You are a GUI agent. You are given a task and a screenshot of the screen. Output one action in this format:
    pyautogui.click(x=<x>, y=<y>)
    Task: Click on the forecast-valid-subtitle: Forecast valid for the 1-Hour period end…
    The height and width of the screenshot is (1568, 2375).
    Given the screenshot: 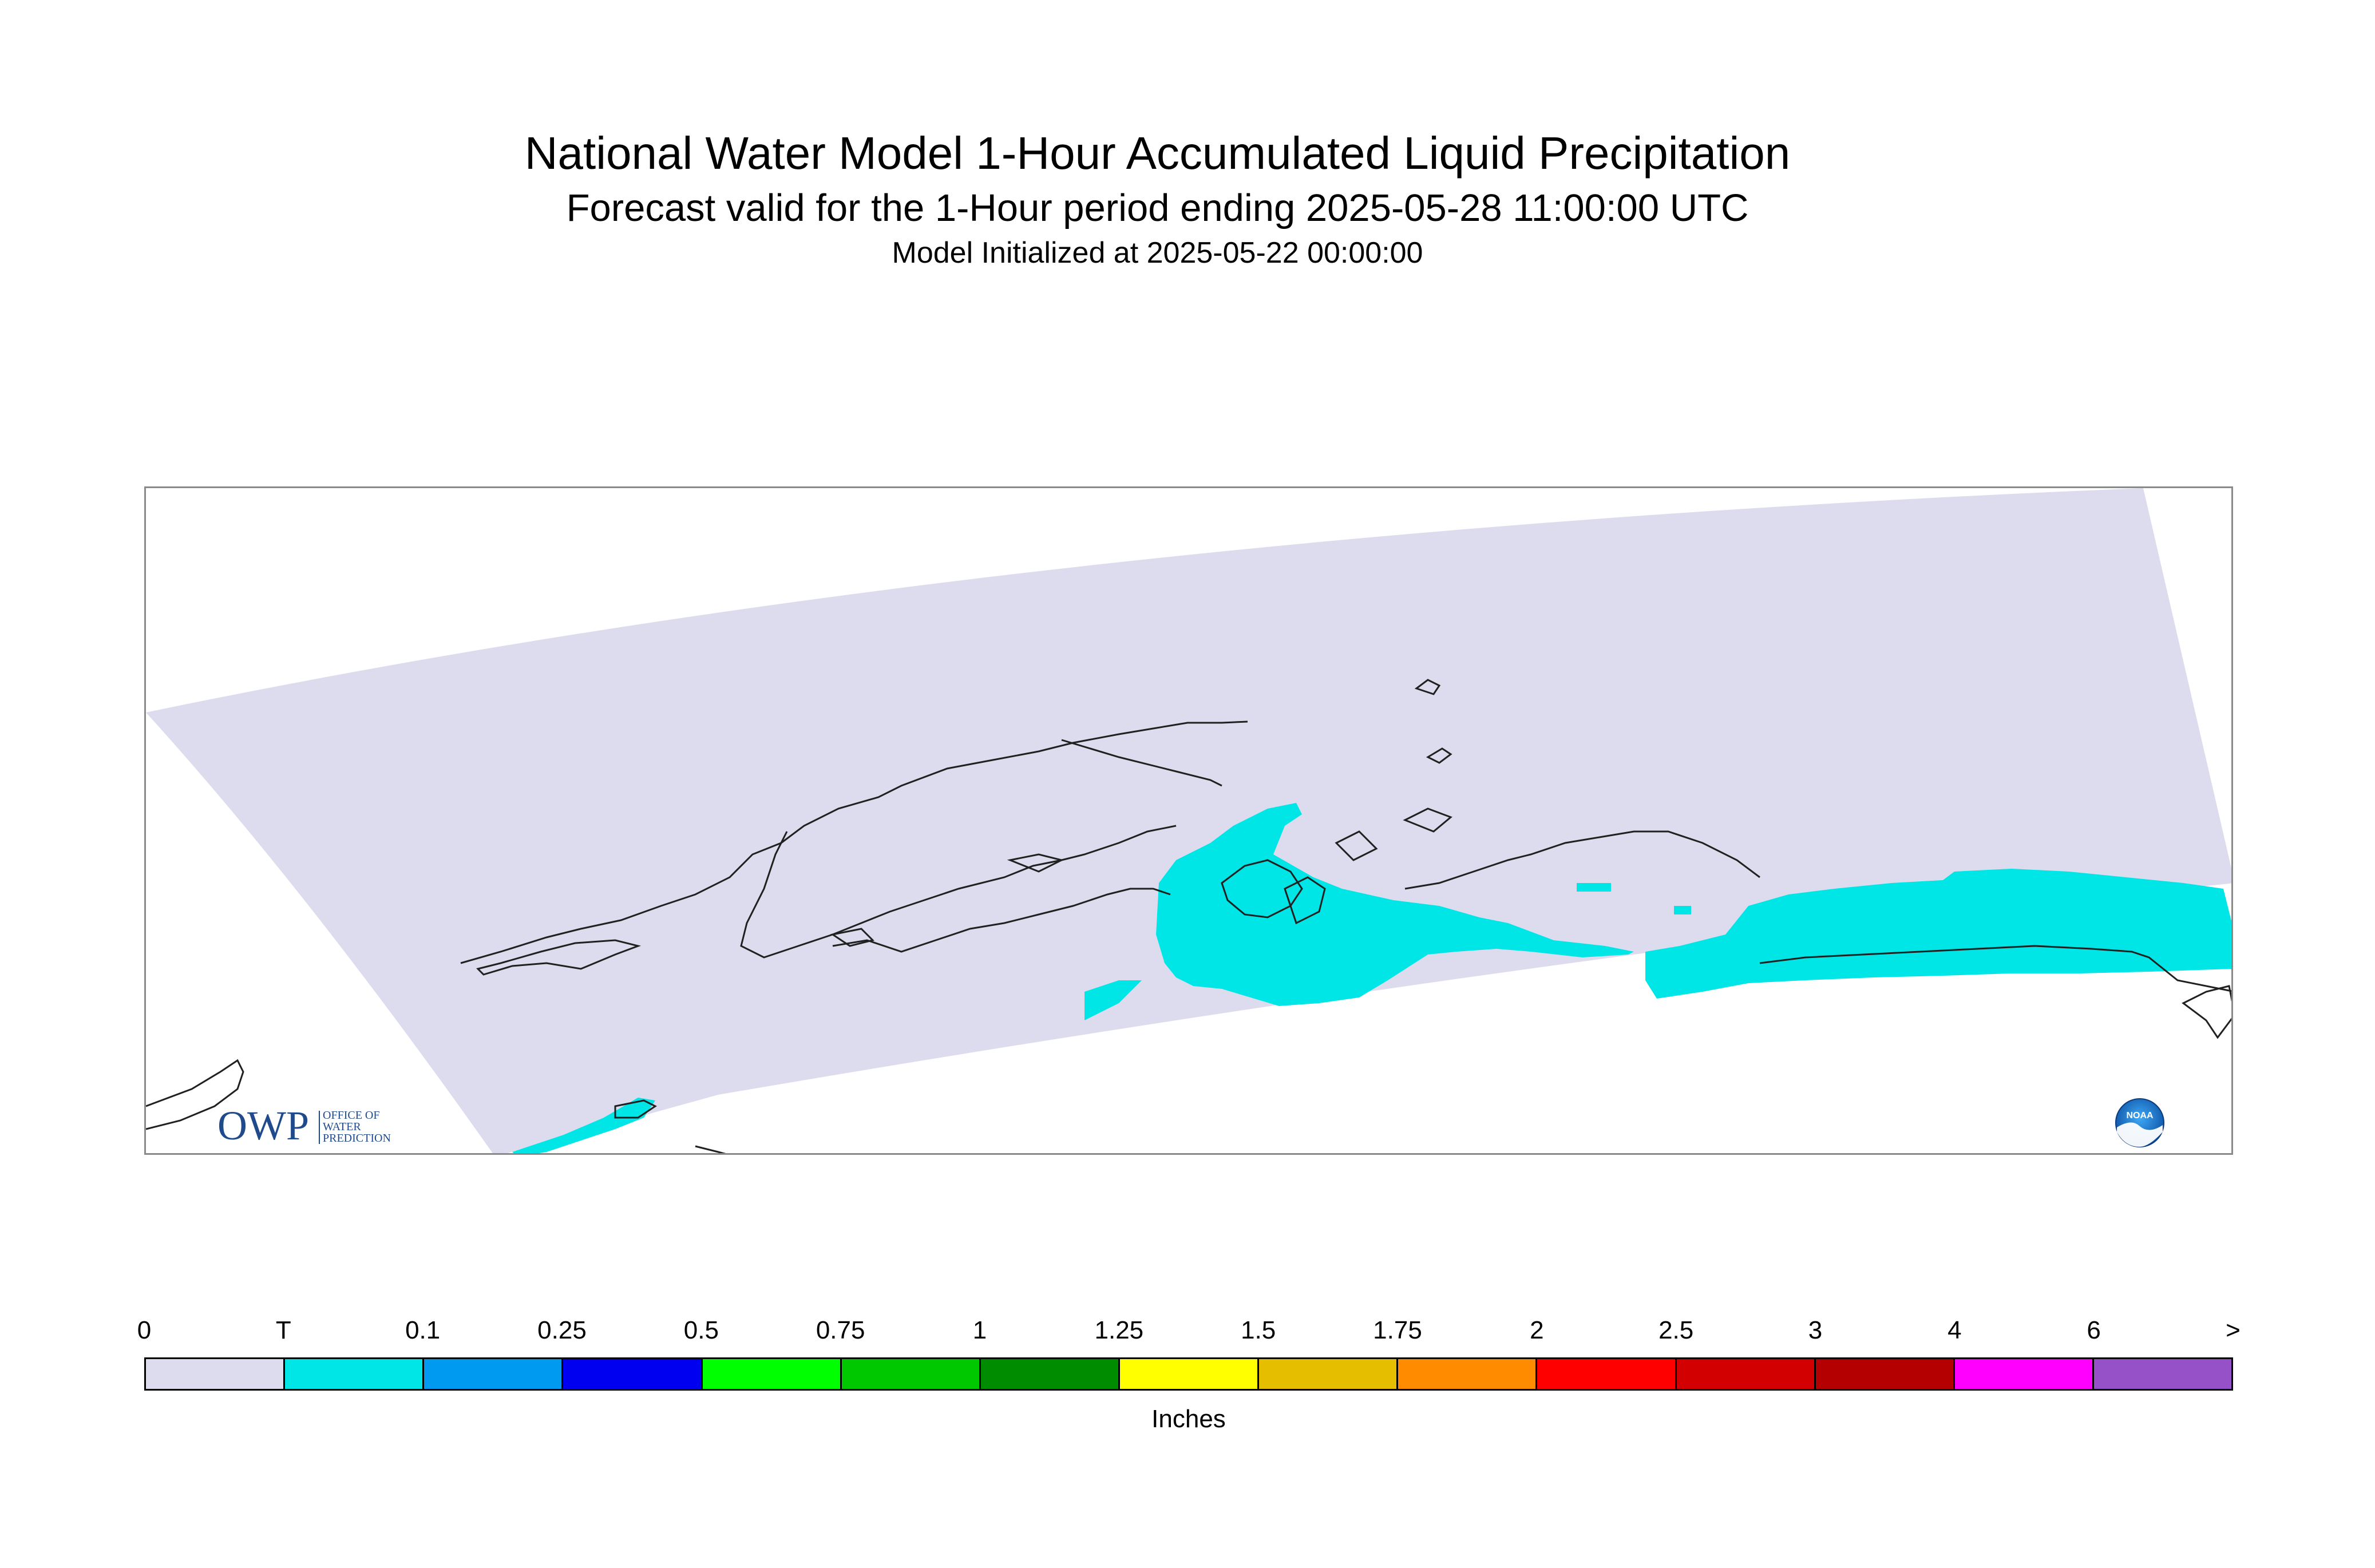 What is the action you would take?
    pyautogui.click(x=1158, y=208)
    